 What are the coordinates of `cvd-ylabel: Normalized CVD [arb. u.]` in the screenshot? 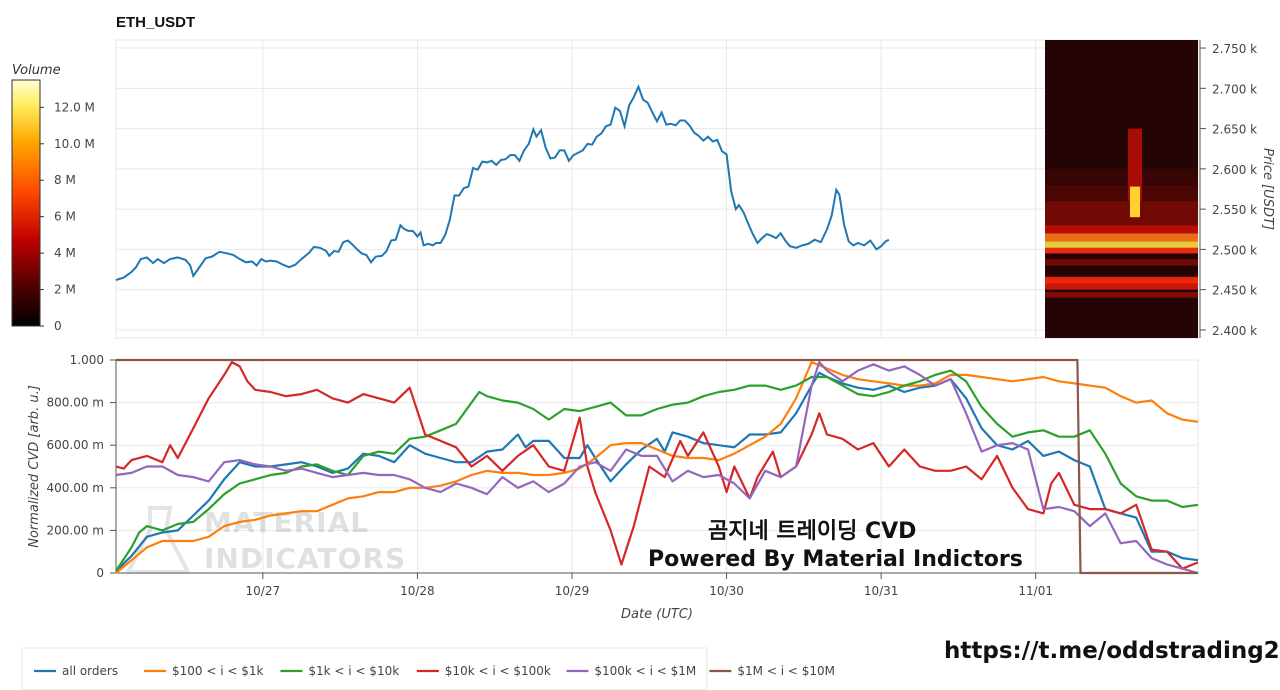 It's located at (34, 466).